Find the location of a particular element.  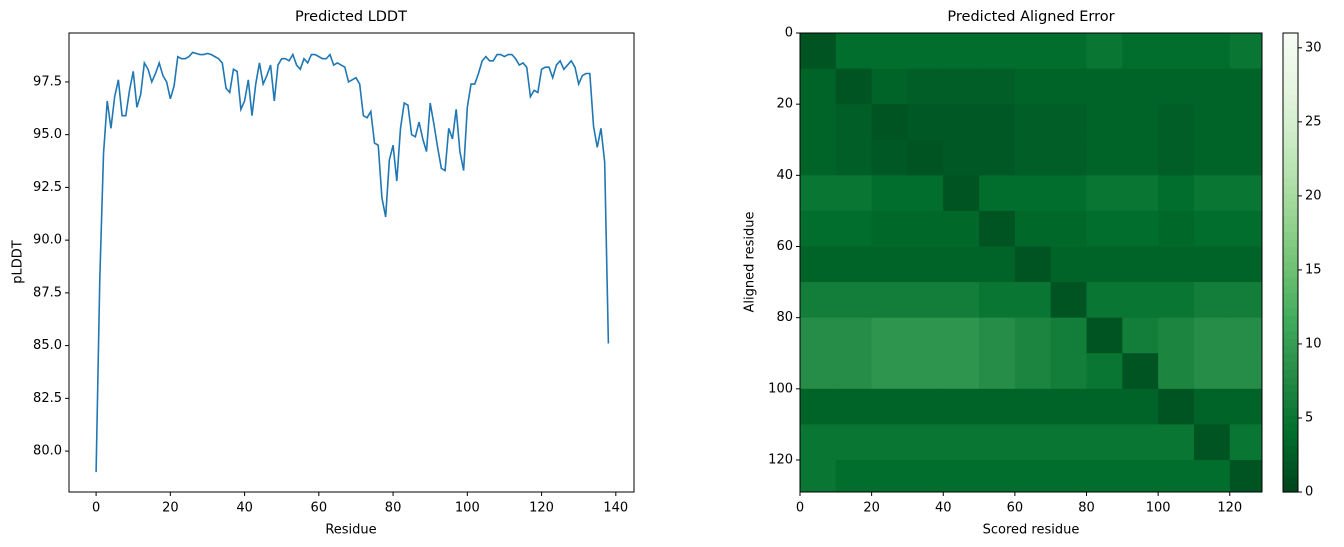

y-tick-label: 85.0 is located at coordinates (47, 345).